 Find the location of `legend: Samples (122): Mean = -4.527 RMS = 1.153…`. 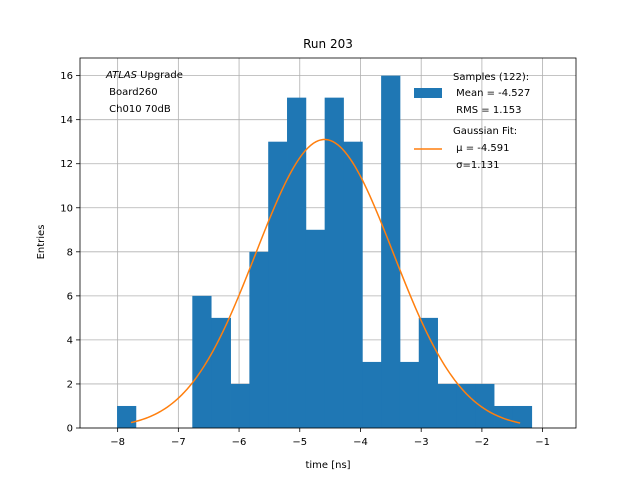

legend: Samples (122): Mean = -4.527 RMS = 1.153… is located at coordinates (472, 121).